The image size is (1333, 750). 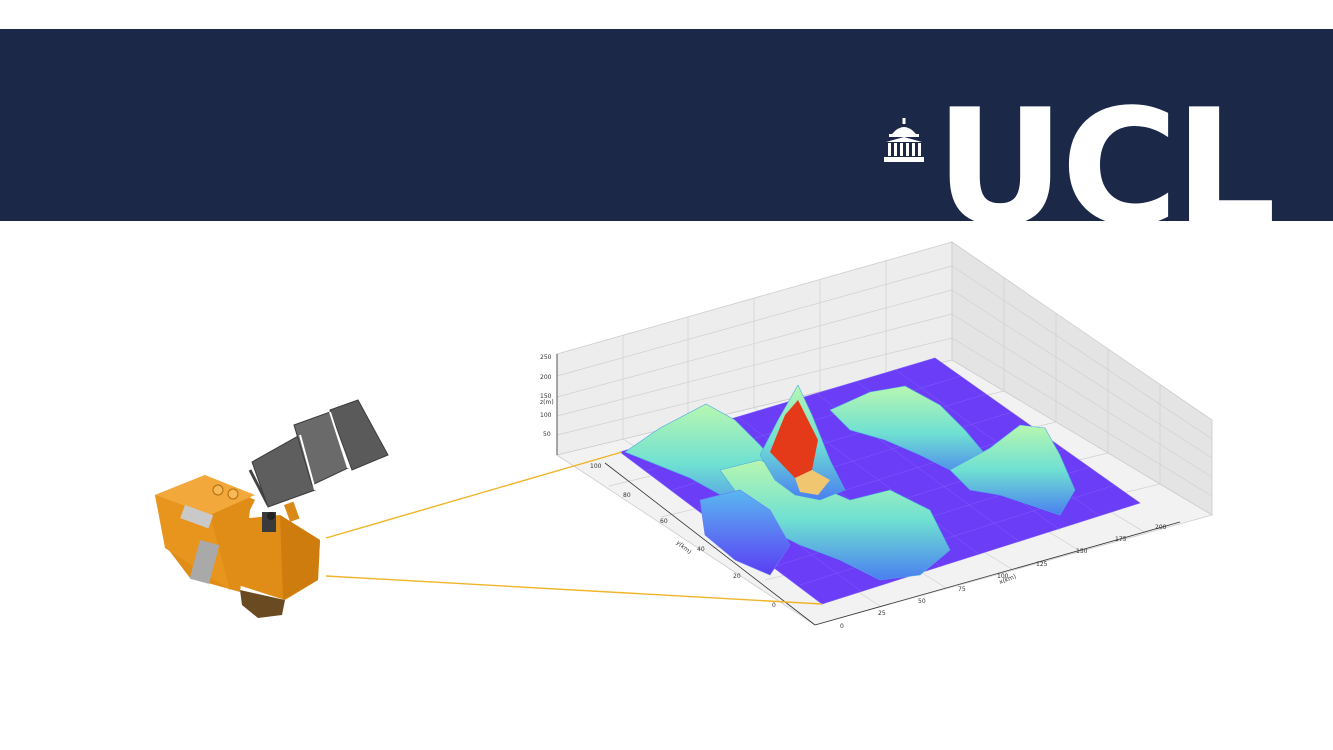 I want to click on x-tick: 150, so click(x=1082, y=551).